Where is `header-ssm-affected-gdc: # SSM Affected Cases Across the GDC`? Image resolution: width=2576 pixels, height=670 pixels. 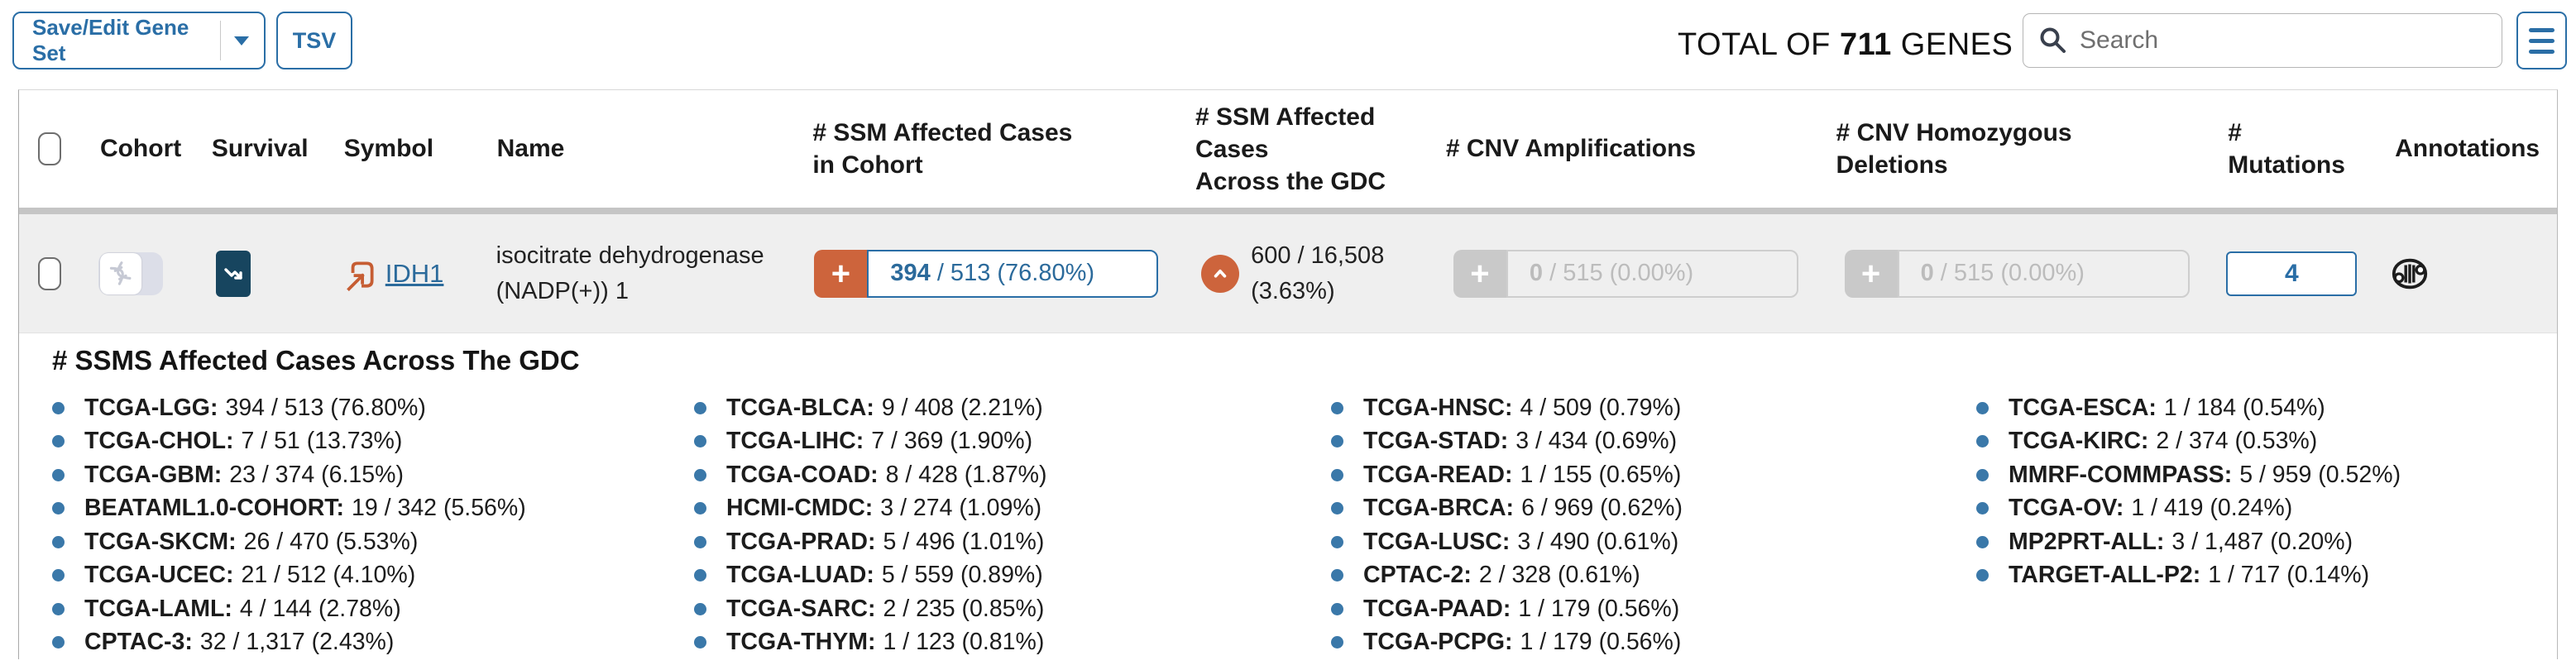 header-ssm-affected-gdc: # SSM Affected Cases Across the GDC is located at coordinates (1290, 149).